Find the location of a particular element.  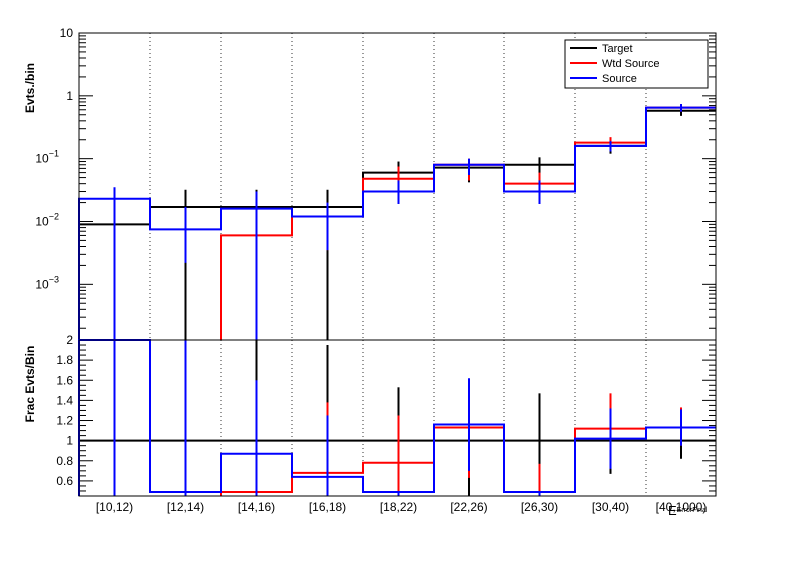

top-y-tick-label-exp: −3 is located at coordinates (54, 279).